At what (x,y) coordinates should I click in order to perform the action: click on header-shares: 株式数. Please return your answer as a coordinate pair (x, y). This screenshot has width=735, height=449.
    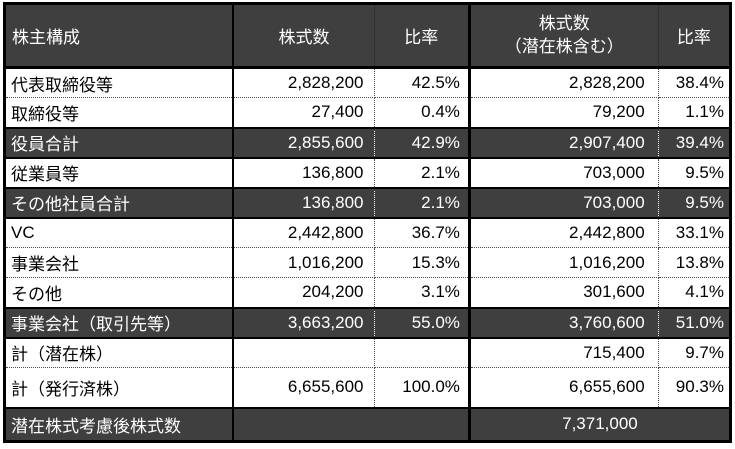
    Looking at the image, I should click on (304, 36).